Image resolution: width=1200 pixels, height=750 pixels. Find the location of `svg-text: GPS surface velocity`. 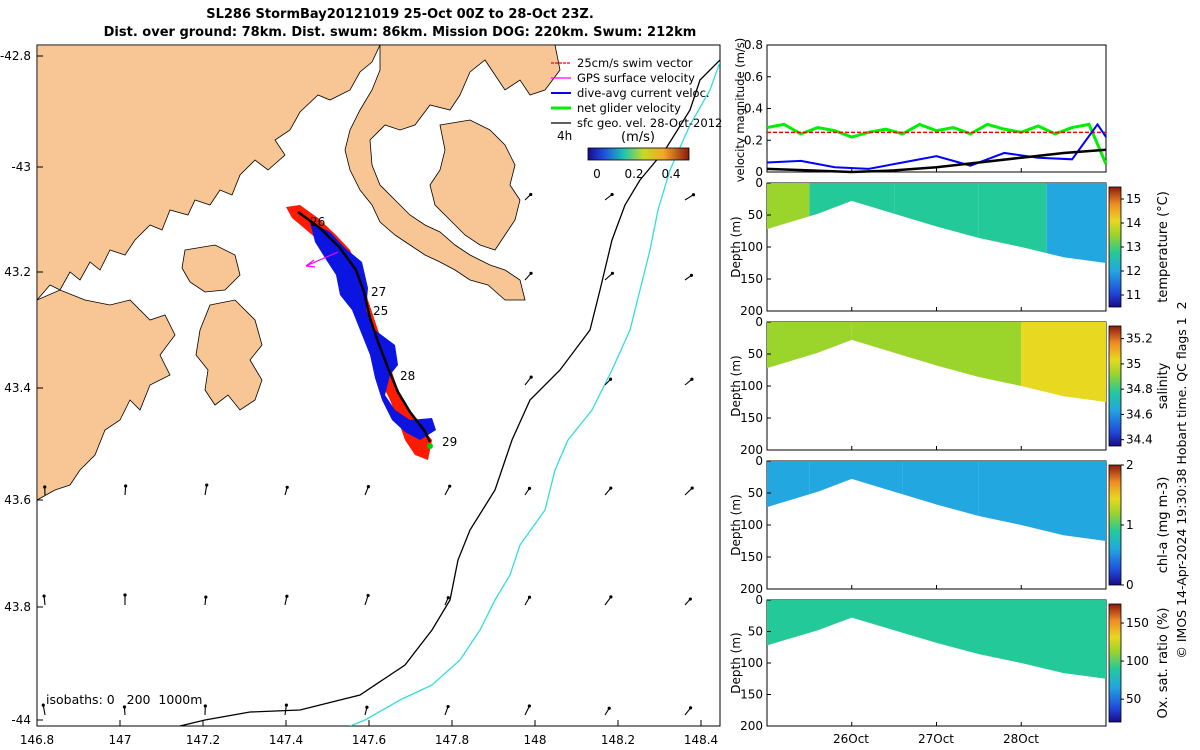

svg-text: GPS surface velocity is located at coordinates (636, 78).